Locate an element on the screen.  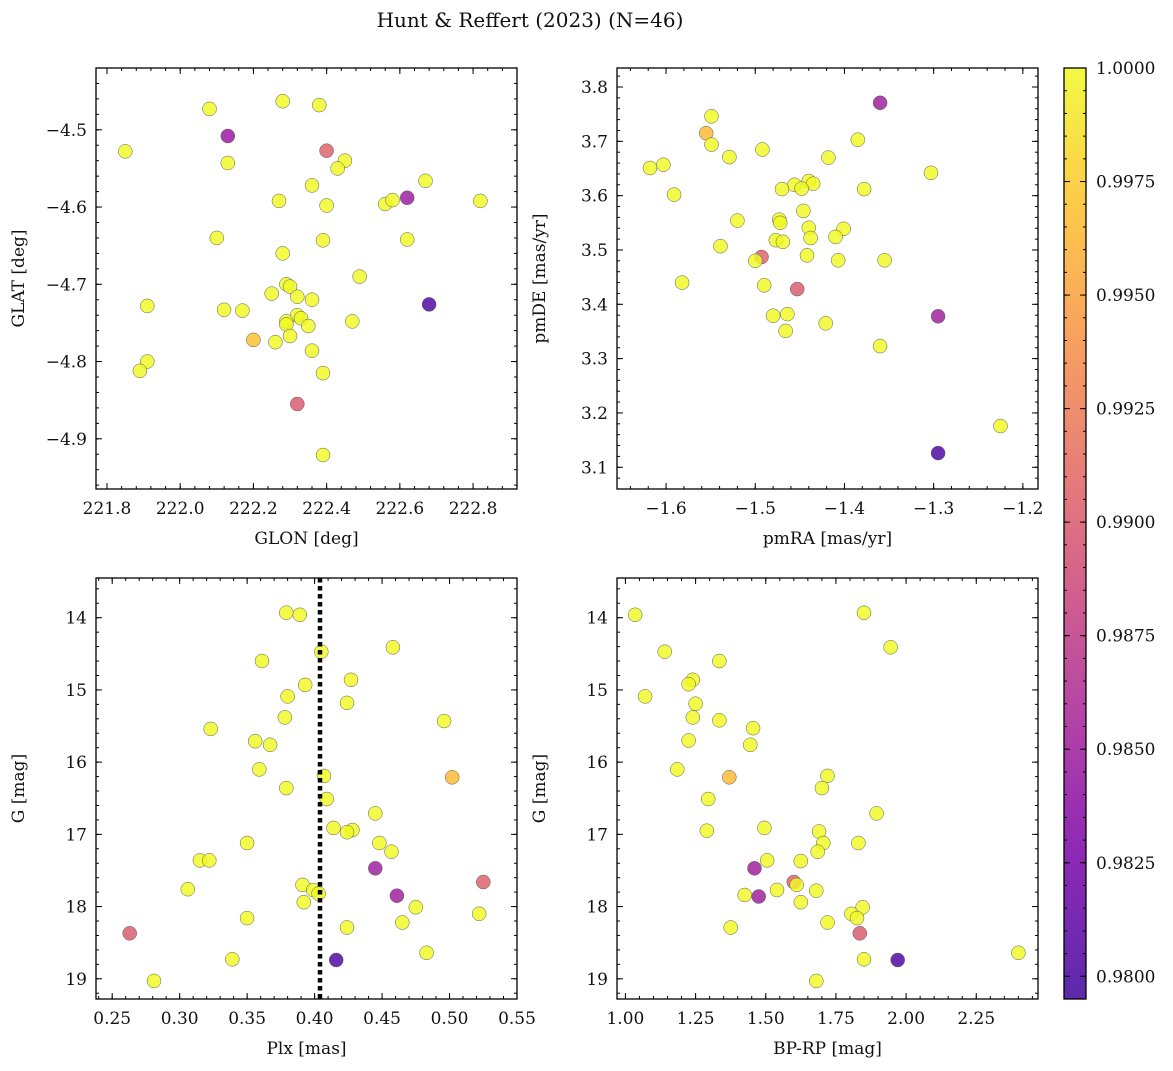
y-tick-label: 3.6 is located at coordinates (594, 197).